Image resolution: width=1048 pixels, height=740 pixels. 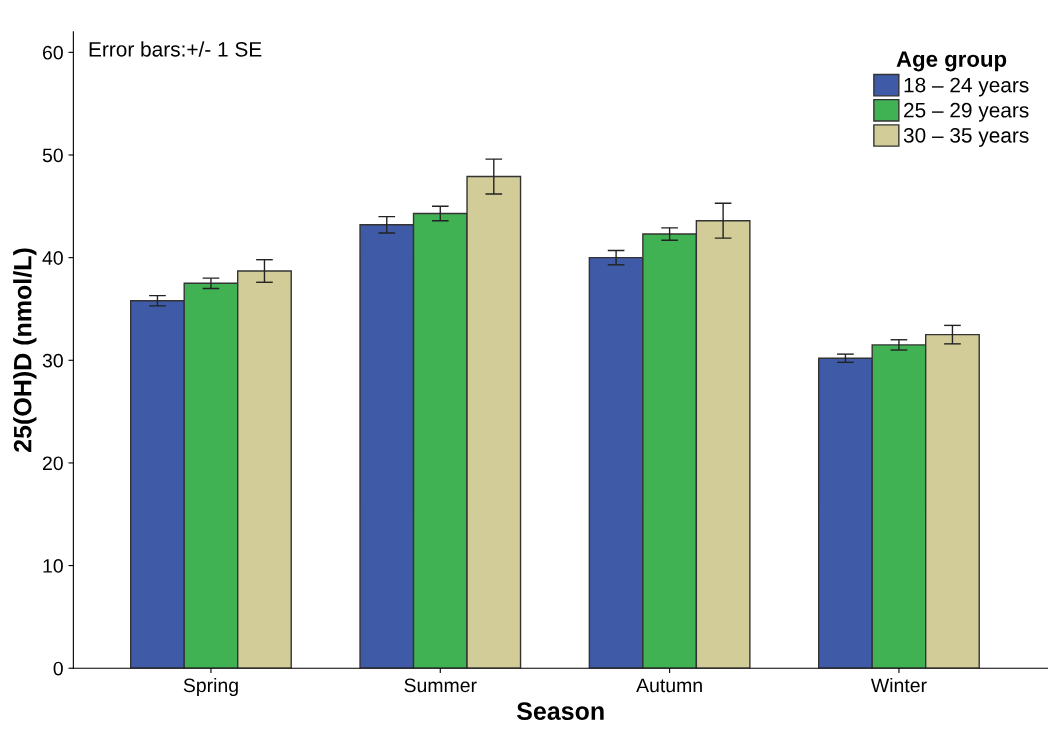 What do you see at coordinates (966, 112) in the screenshot?
I see `legend-label: 25 – 29 years` at bounding box center [966, 112].